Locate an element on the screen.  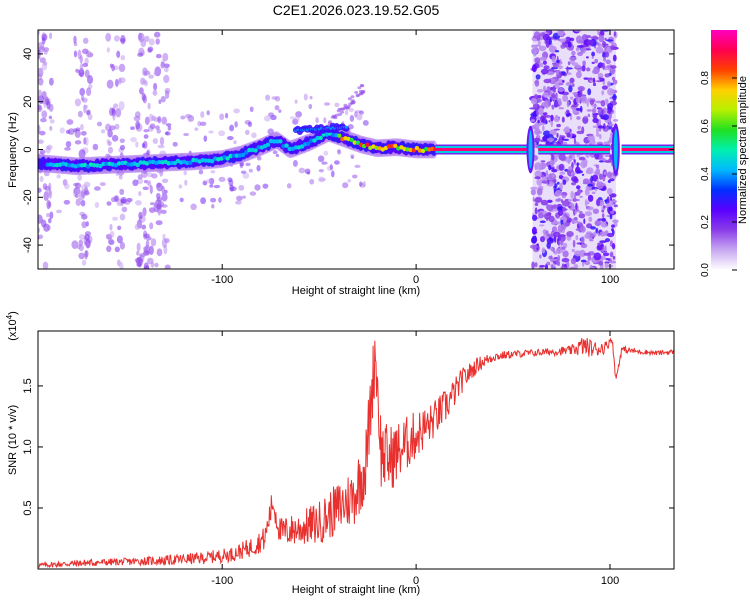
spectrogram-cell-1995 is located at coordinates (268, 144).